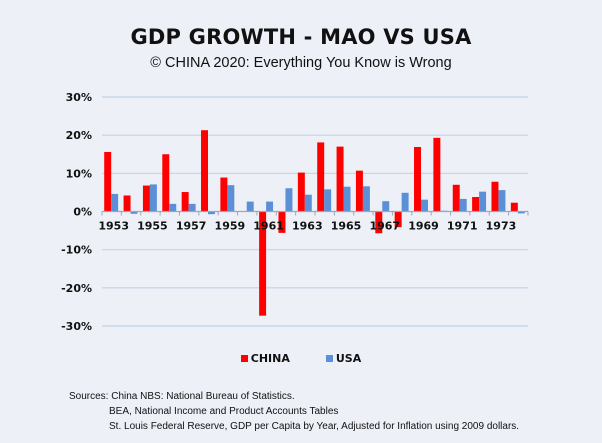  Describe the element at coordinates (417, 179) in the screenshot. I see `bar-china-1969` at that location.